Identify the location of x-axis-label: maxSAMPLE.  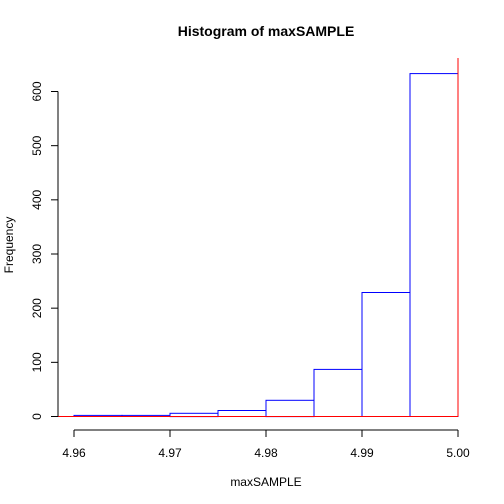
(265, 482).